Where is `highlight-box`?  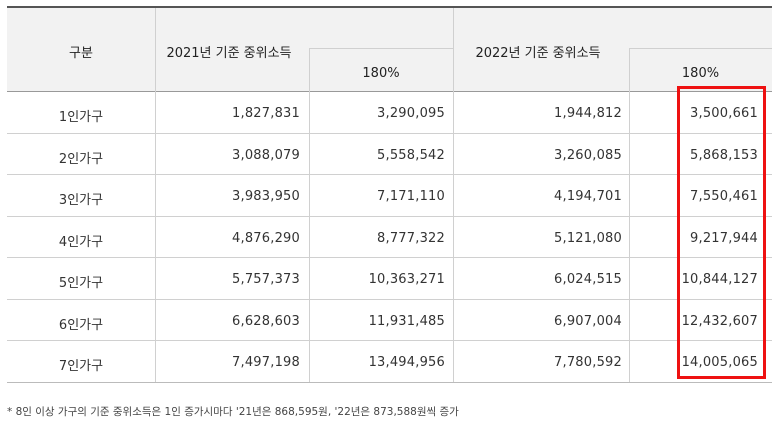
highlight-box is located at coordinates (721, 232).